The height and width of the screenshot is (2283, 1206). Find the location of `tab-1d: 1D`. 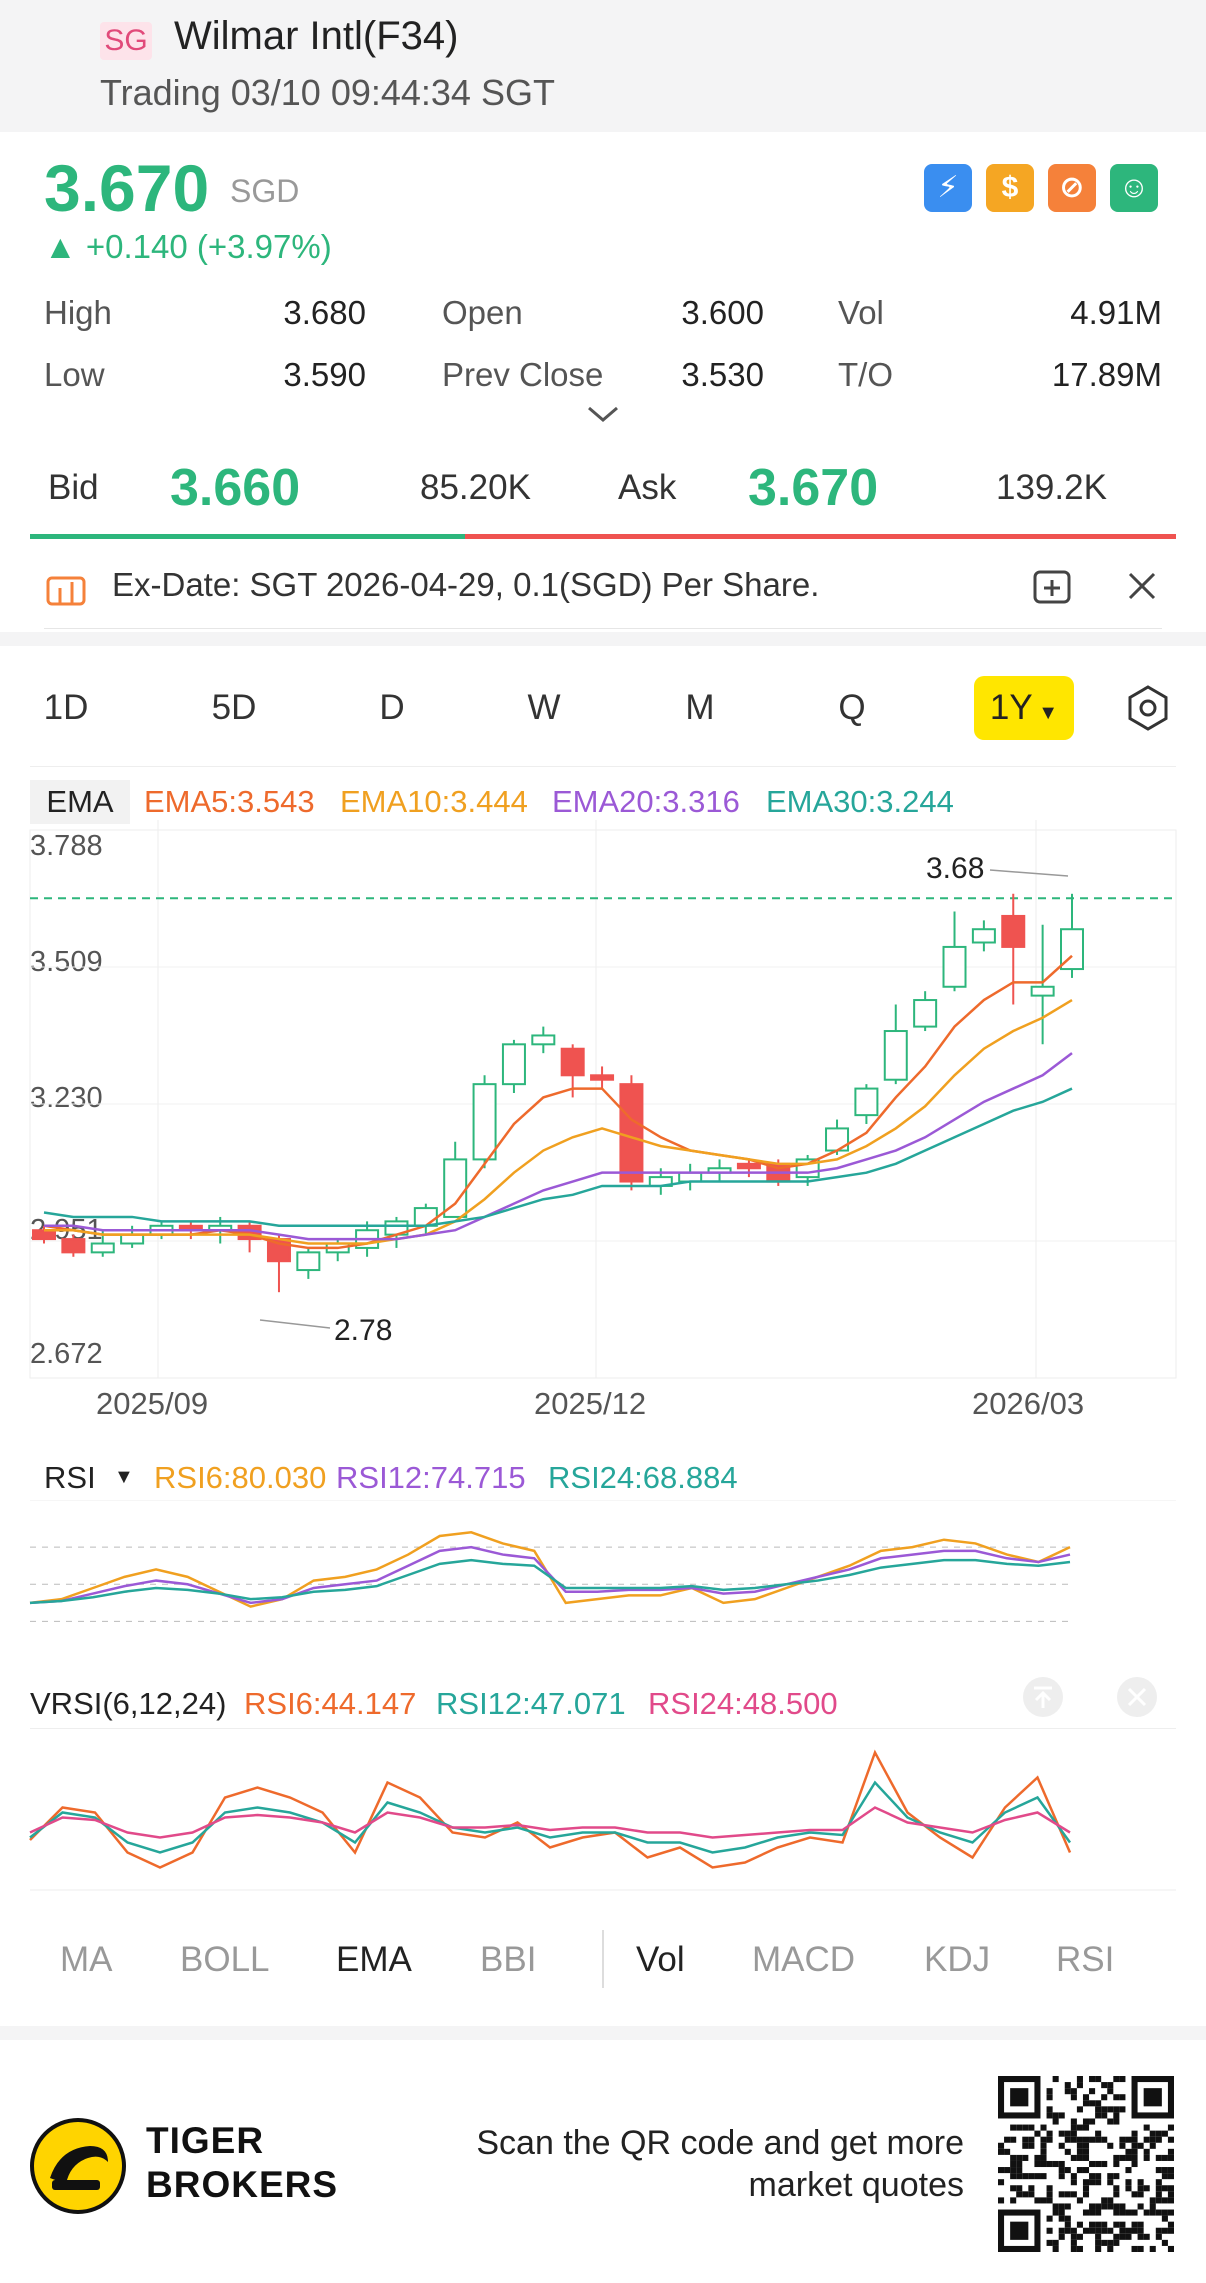

tab-1d: 1D is located at coordinates (66, 707).